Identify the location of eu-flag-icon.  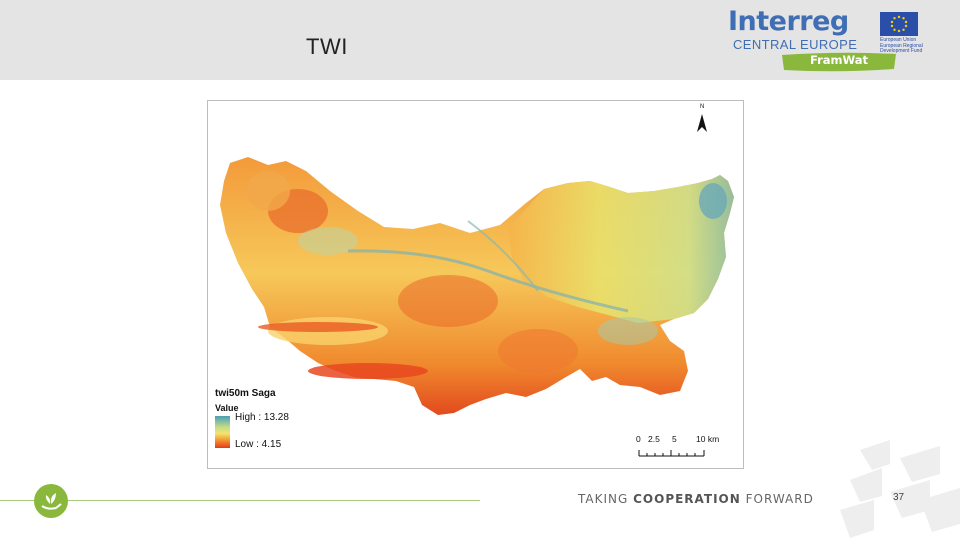
(899, 24).